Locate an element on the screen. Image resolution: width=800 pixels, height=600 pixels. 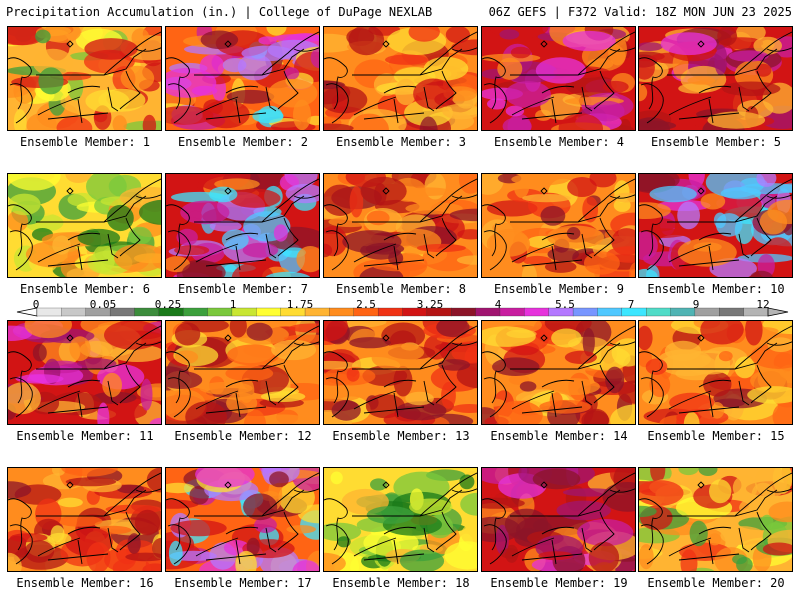
colorbar-tick-label: 12 is located at coordinates (763, 304).